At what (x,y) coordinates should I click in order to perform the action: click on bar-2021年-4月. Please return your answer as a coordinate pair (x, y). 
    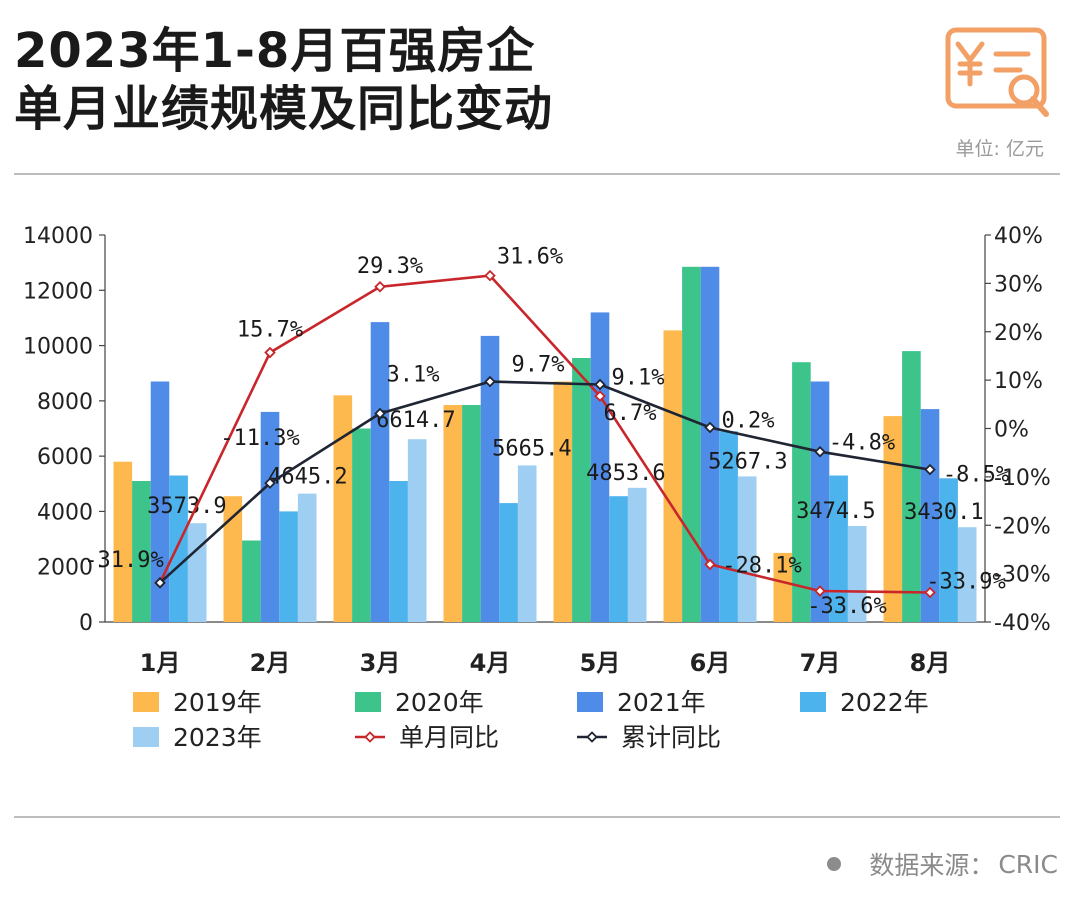
    Looking at the image, I should click on (490, 478).